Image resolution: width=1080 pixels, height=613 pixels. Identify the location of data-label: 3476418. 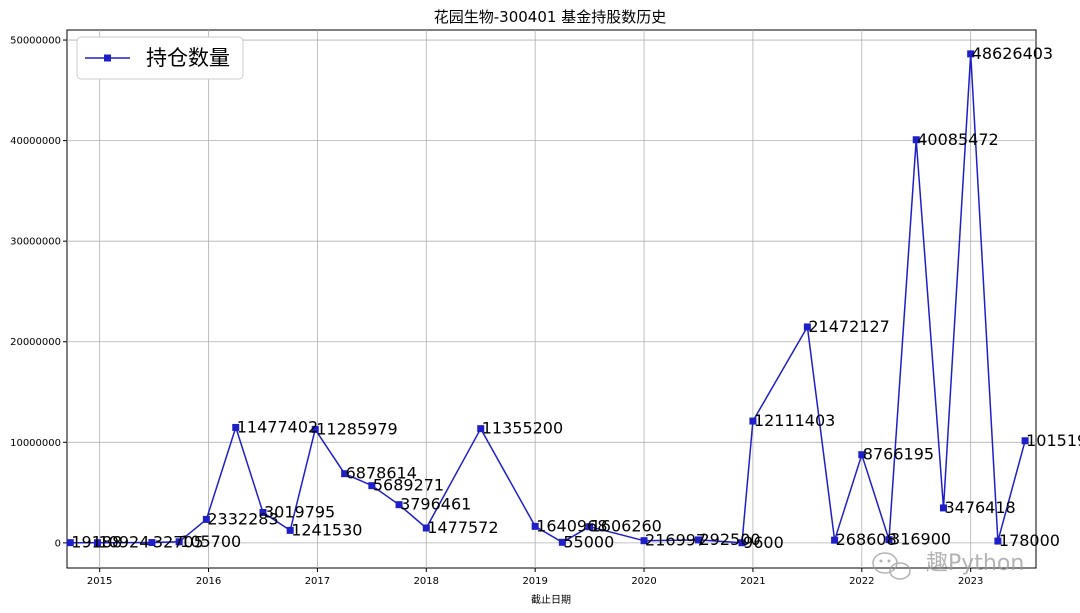
(979, 507).